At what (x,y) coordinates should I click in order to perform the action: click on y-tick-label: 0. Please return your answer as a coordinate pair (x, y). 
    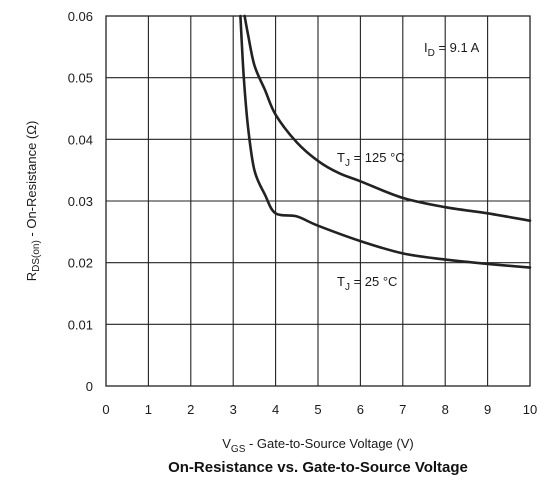
    Looking at the image, I should click on (89, 386).